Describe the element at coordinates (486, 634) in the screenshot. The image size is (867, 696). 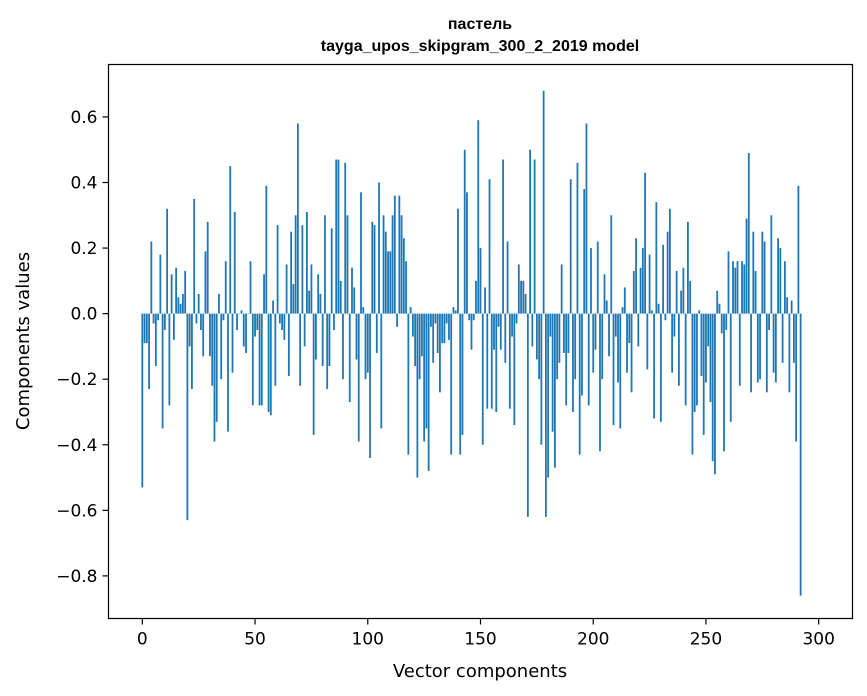
I see `x-axis-ticks: 0 50 100 150 200 250 300` at that location.